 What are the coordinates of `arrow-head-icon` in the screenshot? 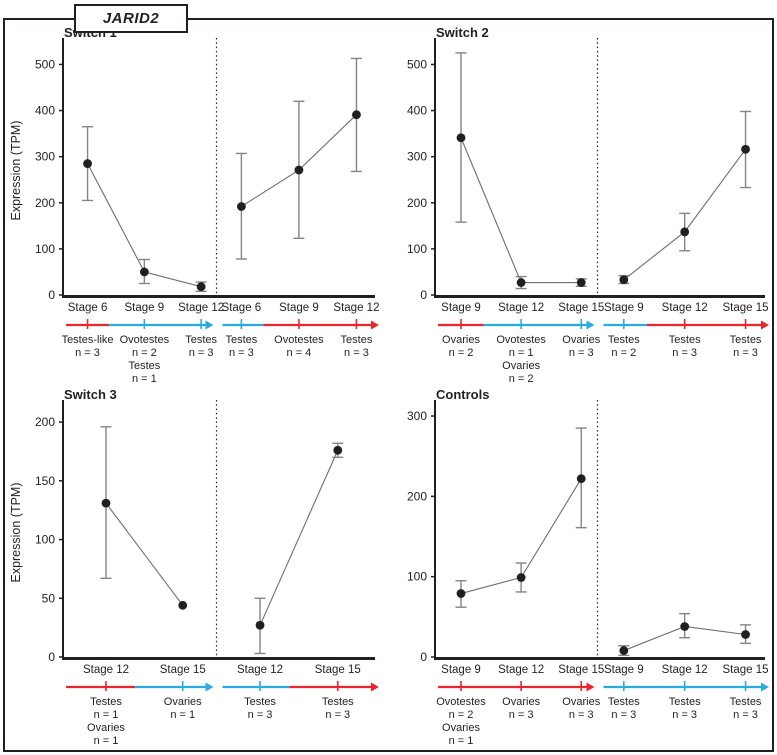 It's located at (765, 687).